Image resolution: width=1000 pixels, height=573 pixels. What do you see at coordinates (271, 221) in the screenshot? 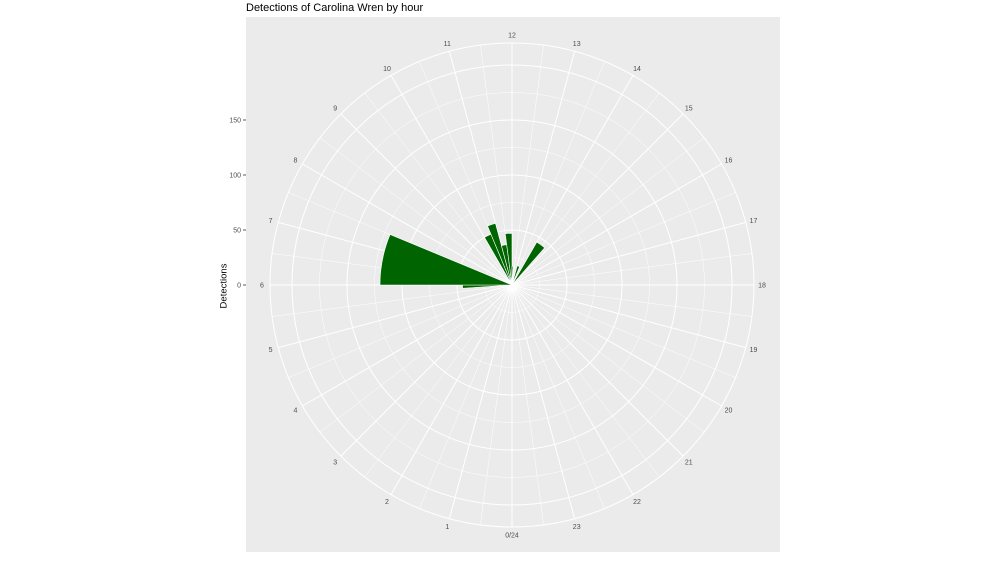
I see `hour-tick-label: 7` at bounding box center [271, 221].